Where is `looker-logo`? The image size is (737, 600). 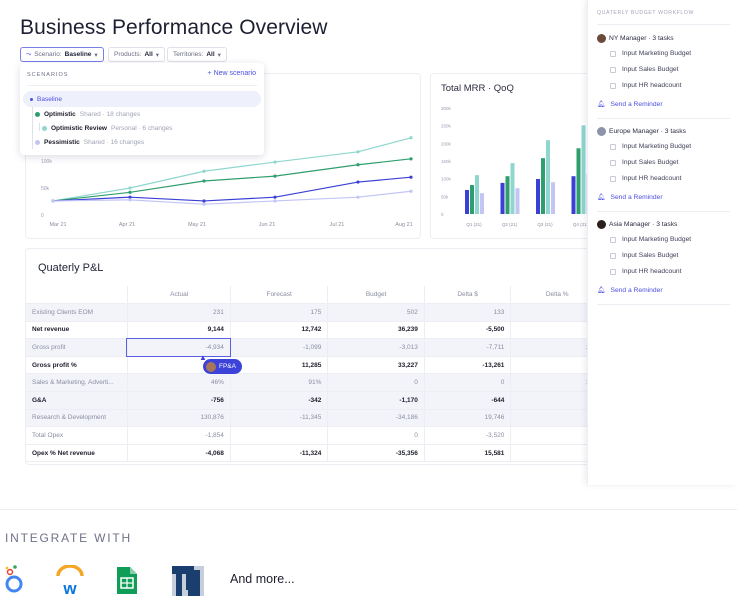 looker-logo is located at coordinates (14, 579).